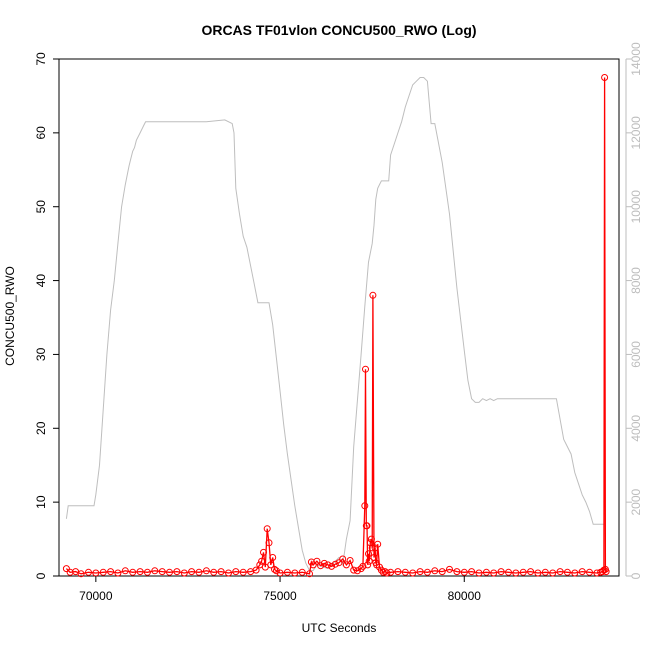 The width and height of the screenshot is (650, 650). What do you see at coordinates (280, 596) in the screenshot?
I see `x-tick-label: 75000` at bounding box center [280, 596].